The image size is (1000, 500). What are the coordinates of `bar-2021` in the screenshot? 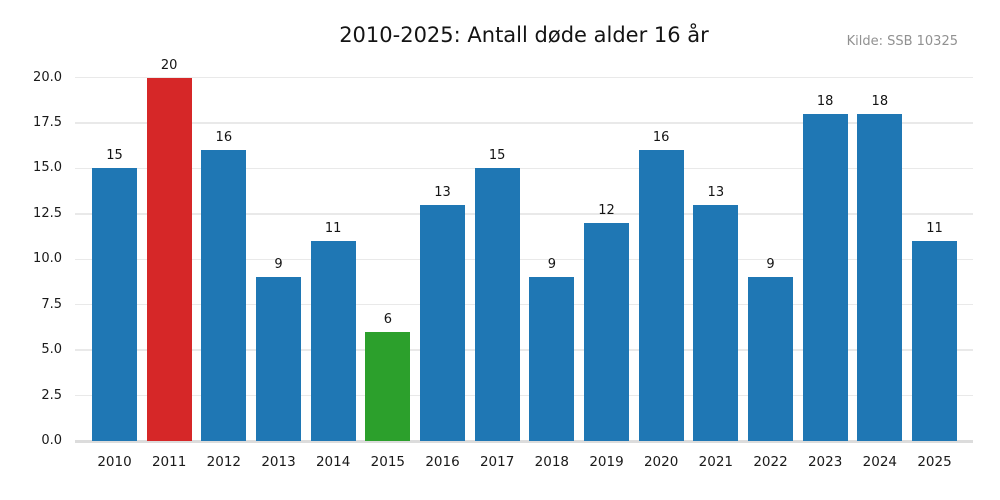 It's located at (716, 322).